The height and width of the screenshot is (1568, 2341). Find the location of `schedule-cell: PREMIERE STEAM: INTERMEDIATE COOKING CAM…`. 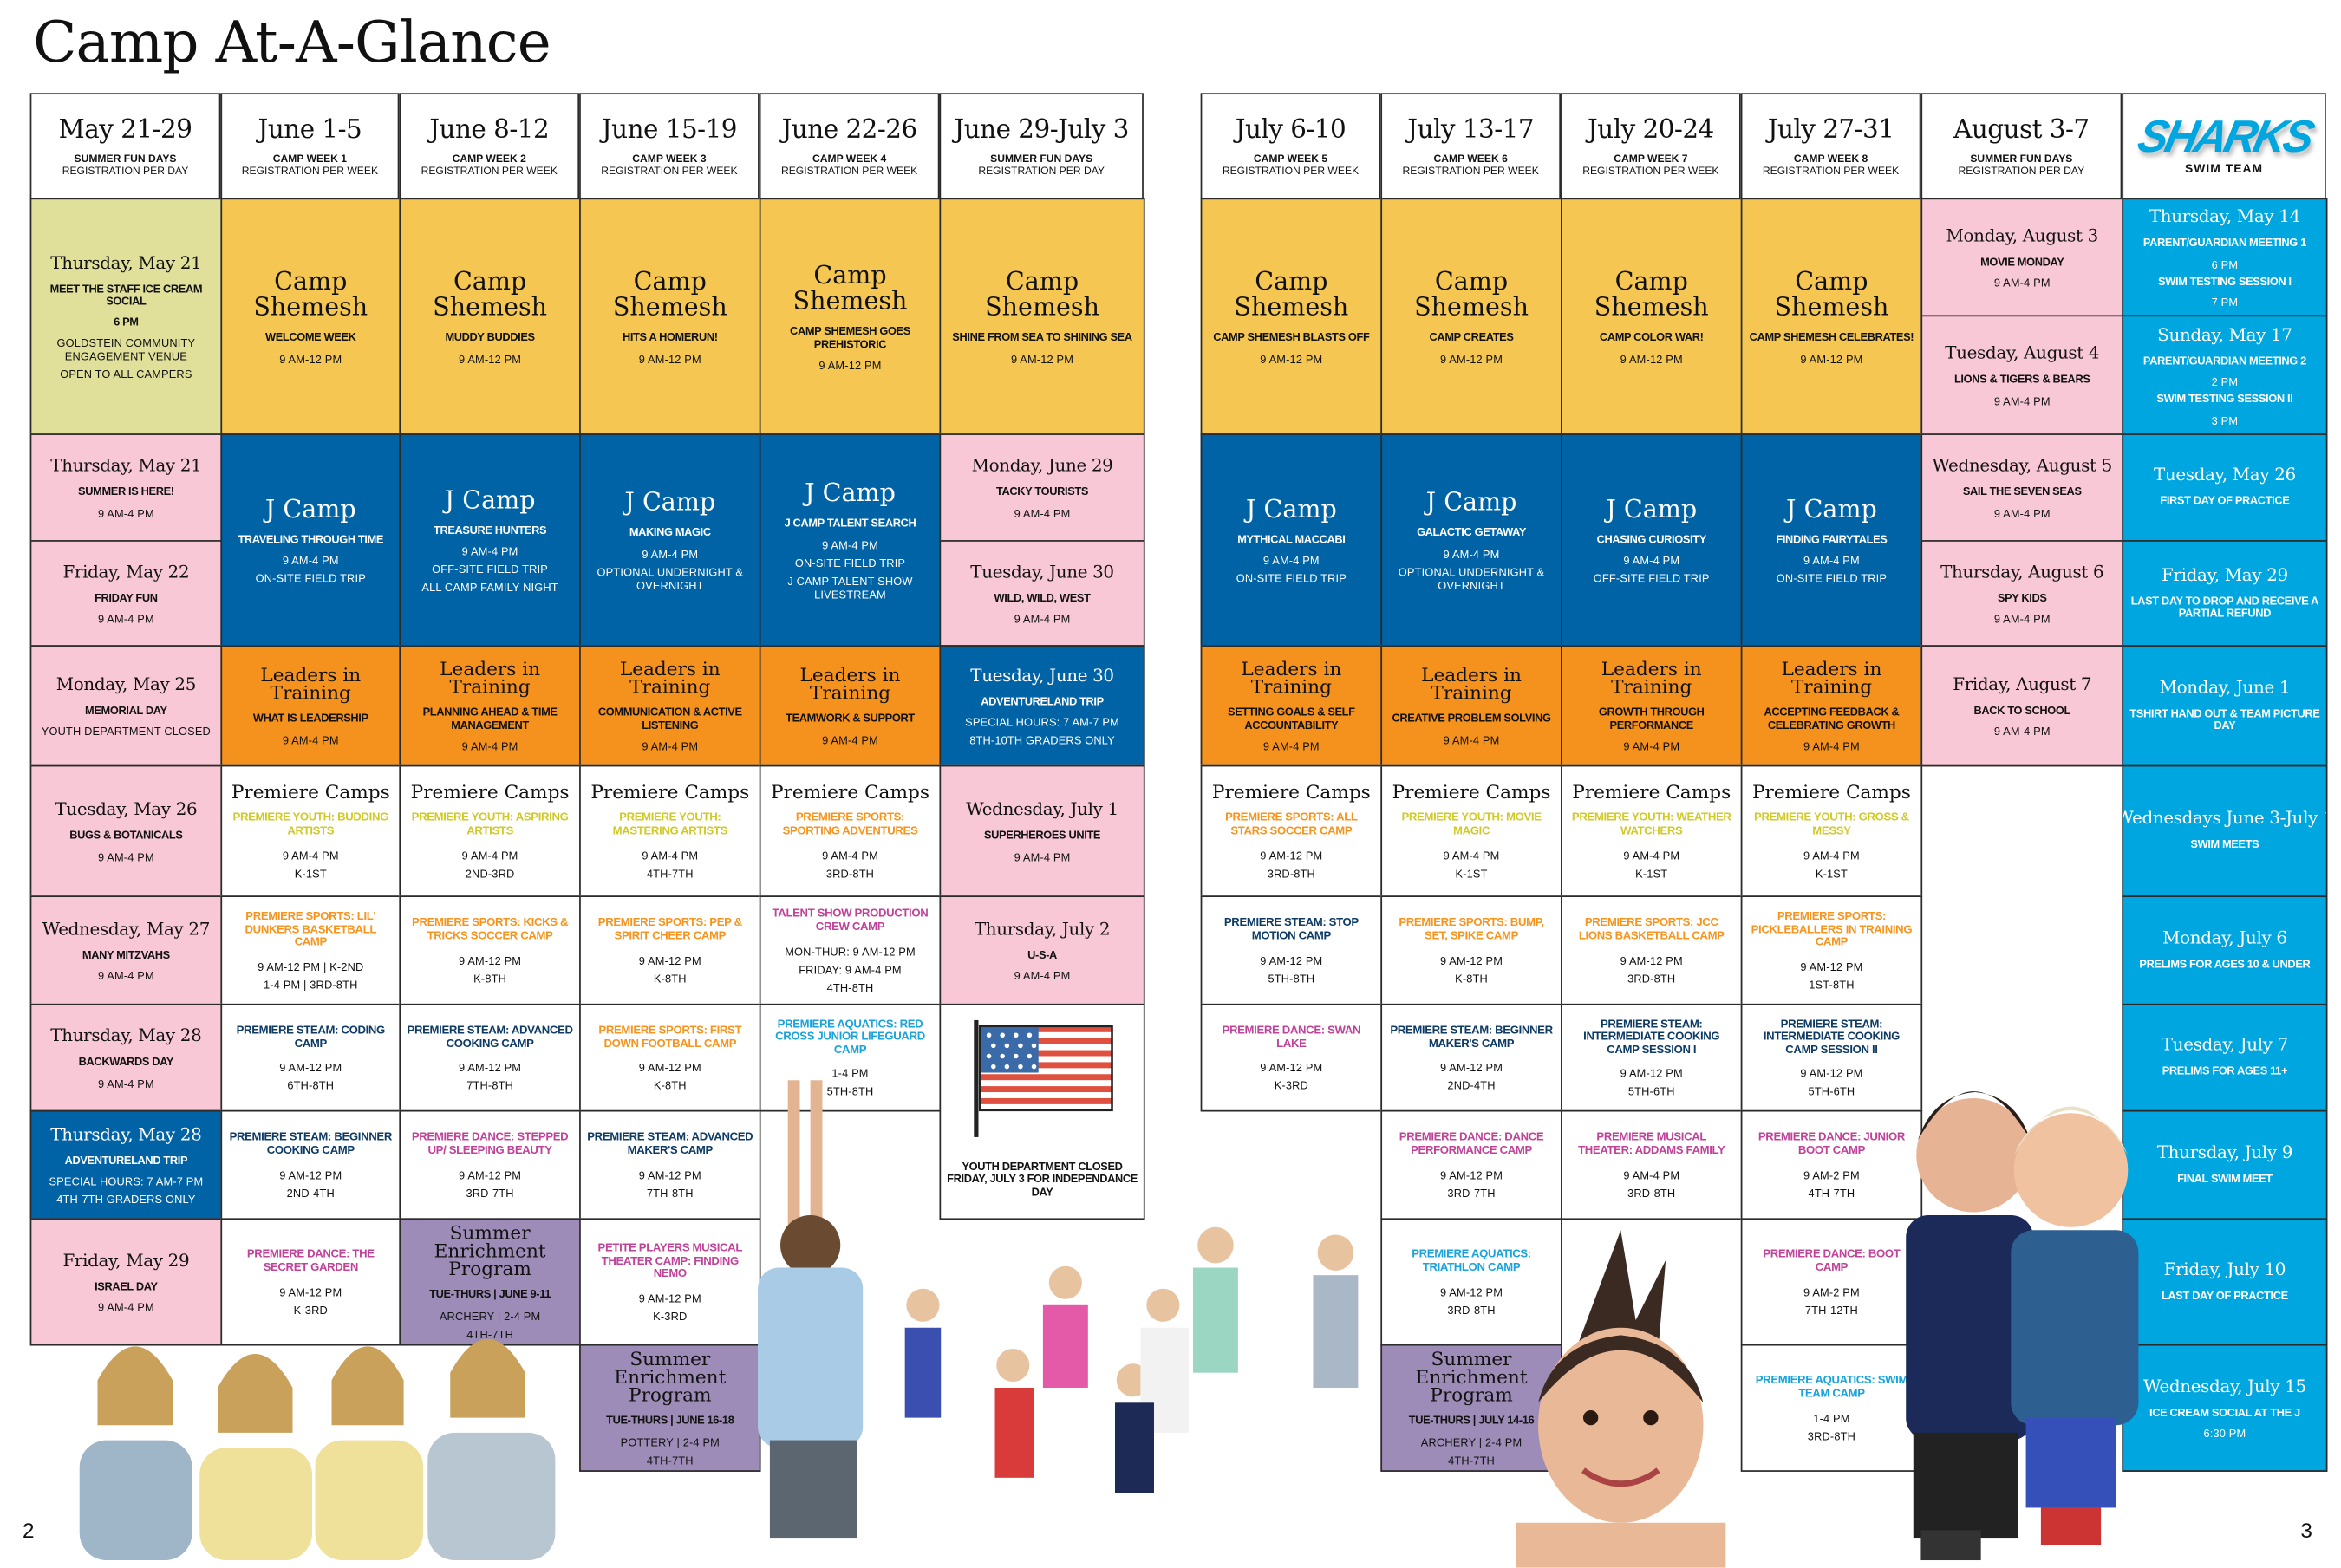

schedule-cell: PREMIERE STEAM: INTERMEDIATE COOKING CAM… is located at coordinates (1831, 1057).